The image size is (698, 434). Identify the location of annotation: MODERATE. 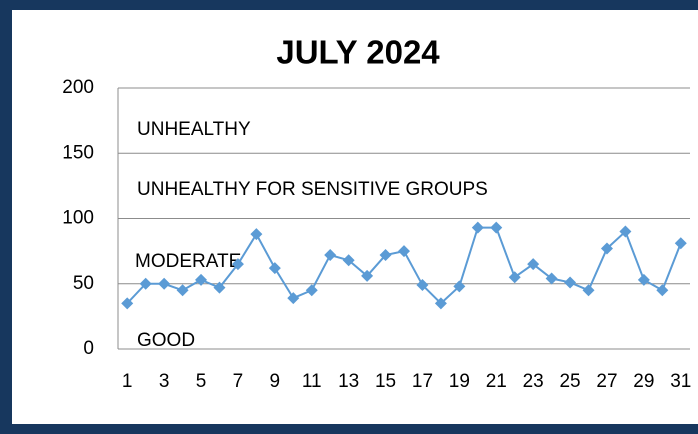
(188, 261).